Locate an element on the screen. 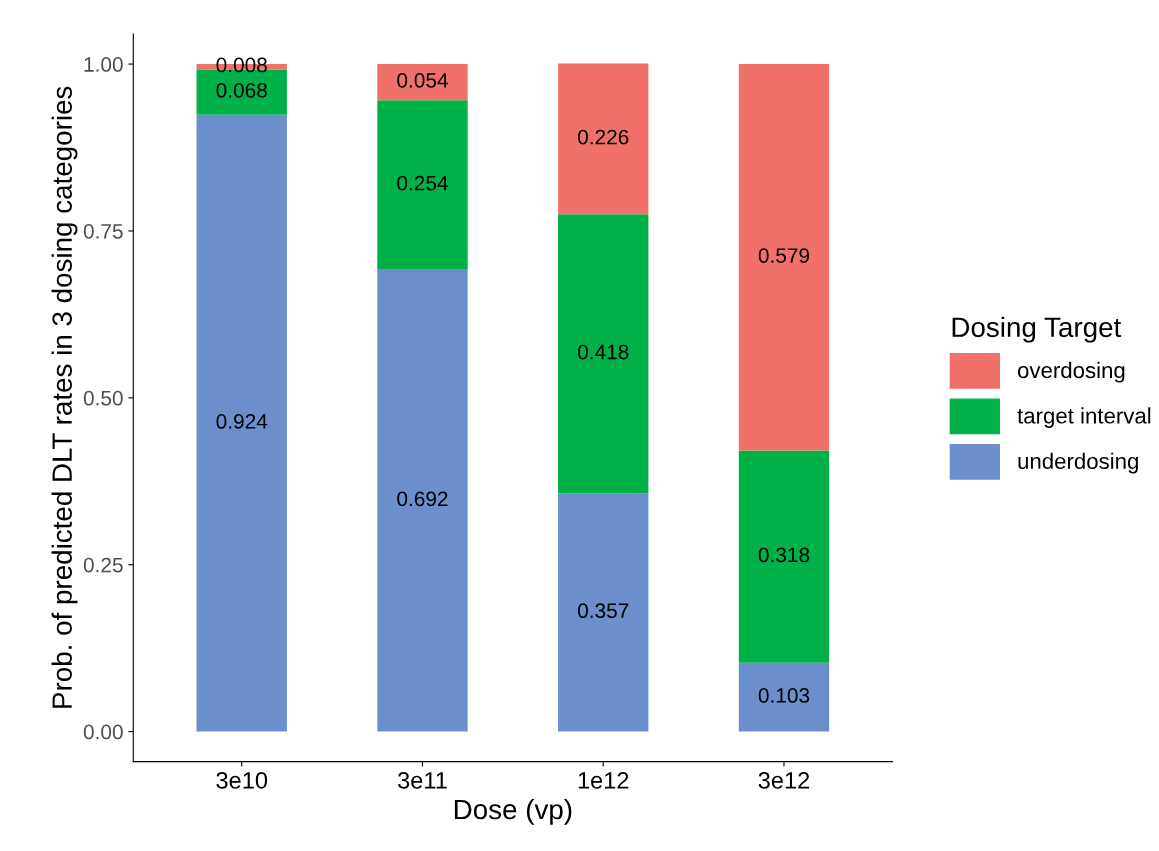 The width and height of the screenshot is (1159, 851). x-axis-title: Dose (vp) is located at coordinates (513, 811).